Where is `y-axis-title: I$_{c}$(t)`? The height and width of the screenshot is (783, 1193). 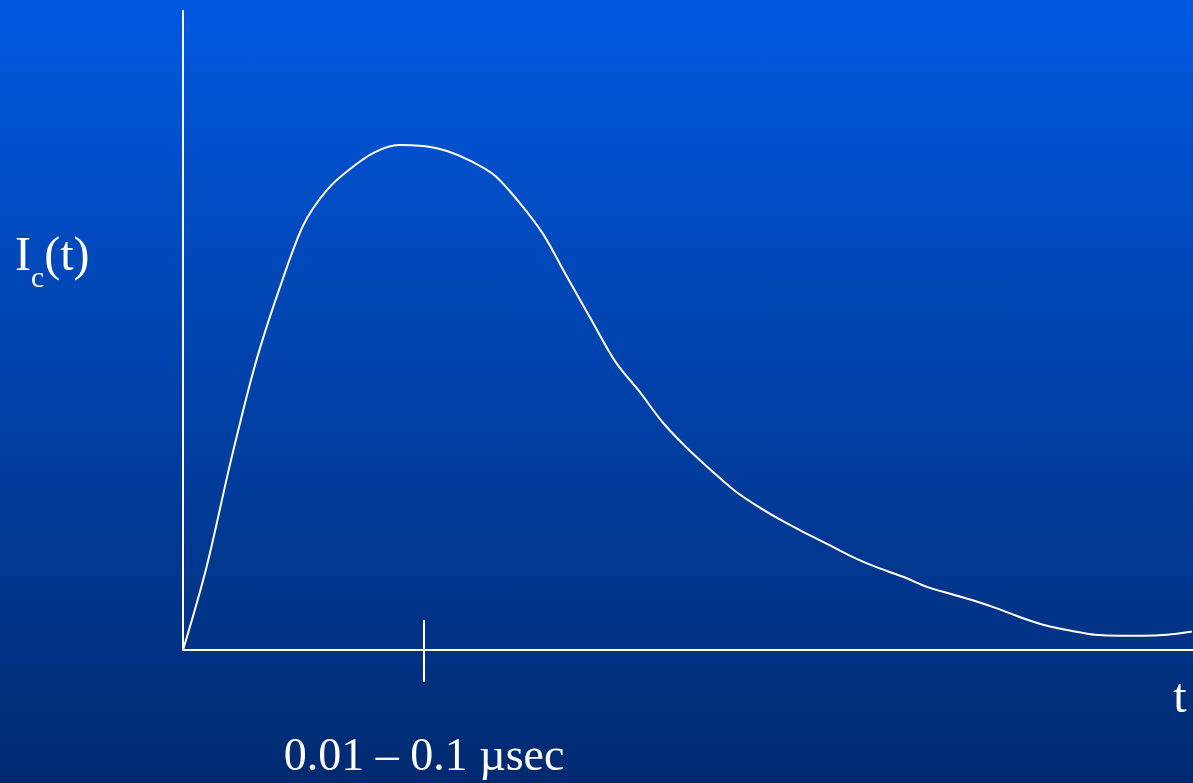 y-axis-title: I$_{c}$(t) is located at coordinates (52, 260).